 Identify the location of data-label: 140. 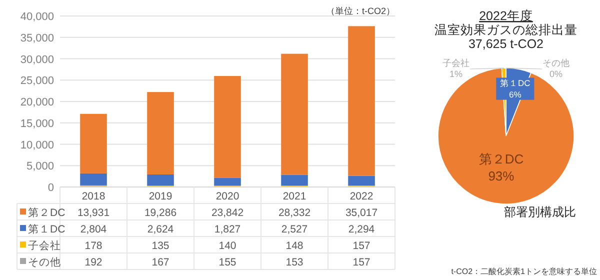
(227, 246).